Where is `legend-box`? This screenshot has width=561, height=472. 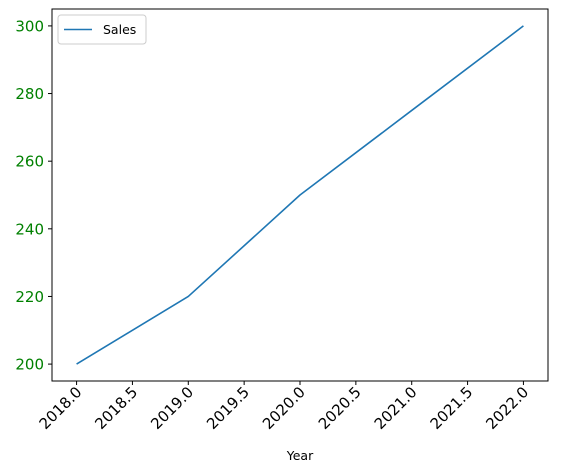 legend-box is located at coordinates (102, 29).